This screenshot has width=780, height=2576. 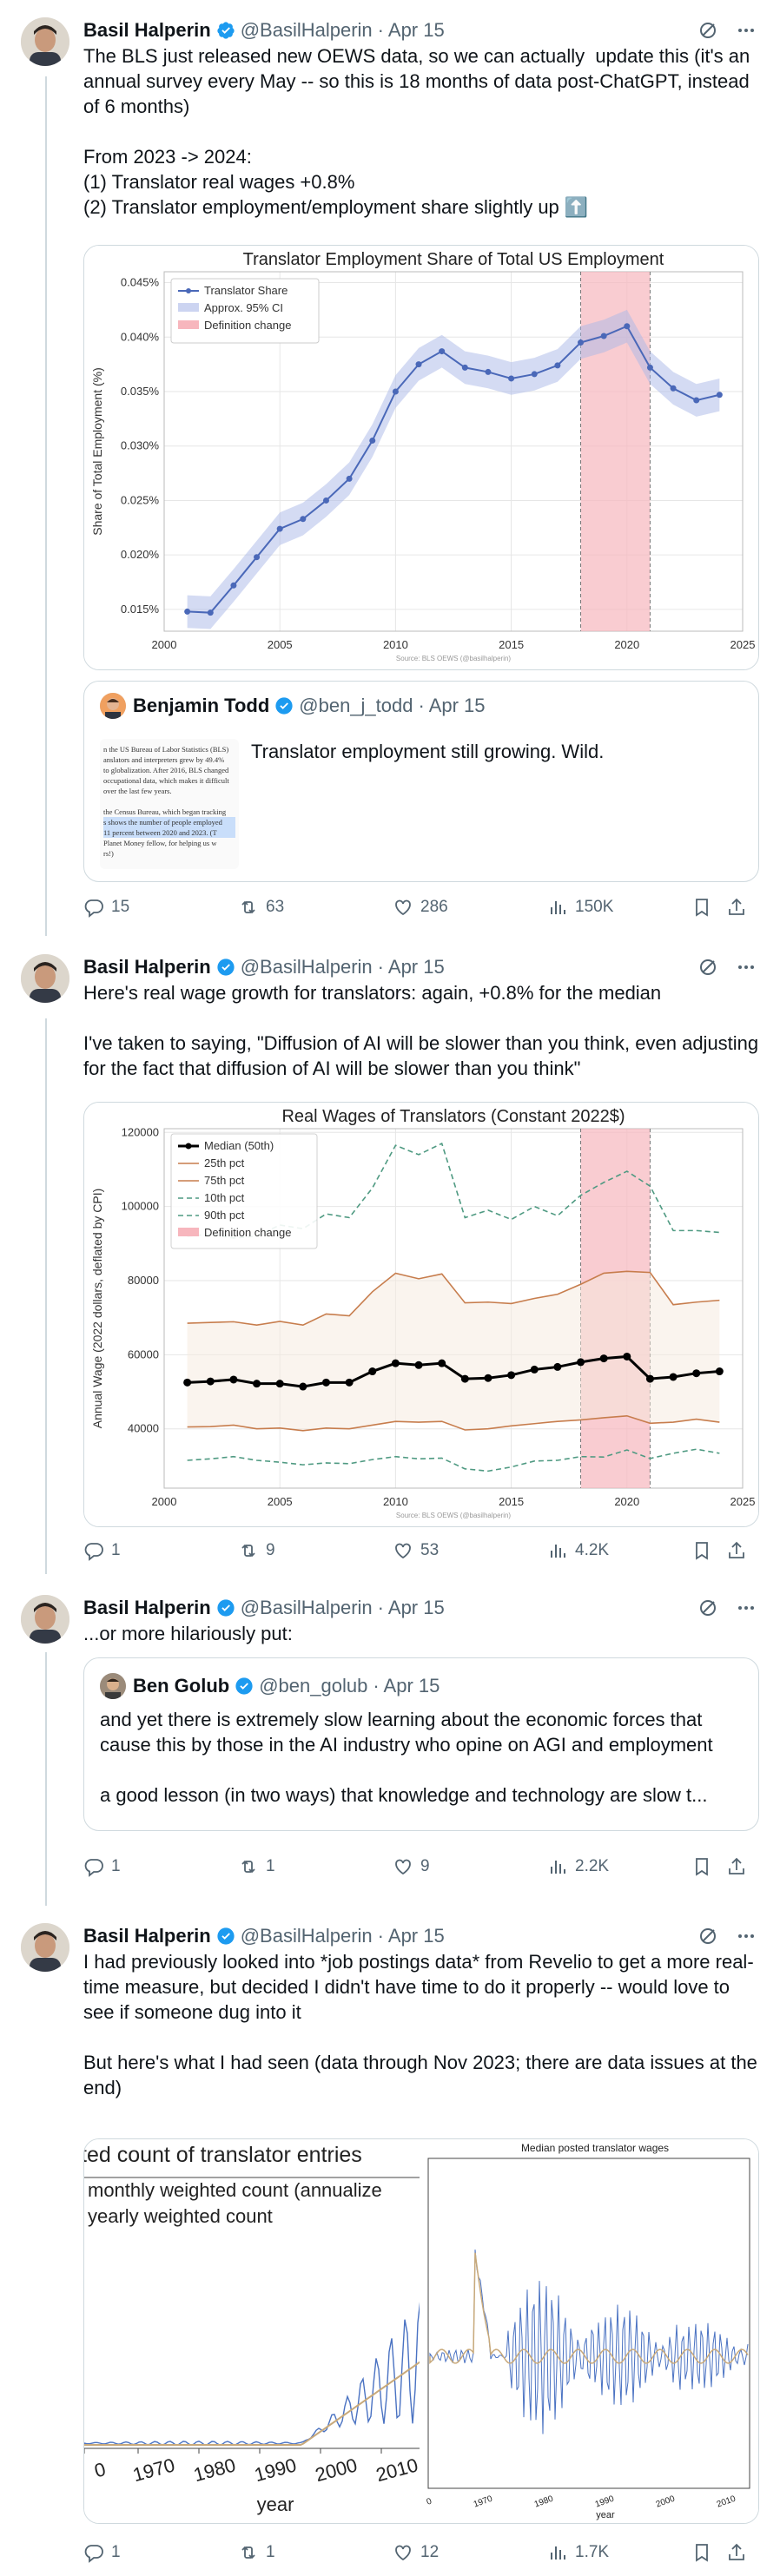 I want to click on views-button: 1.7K, so click(x=619, y=2552).